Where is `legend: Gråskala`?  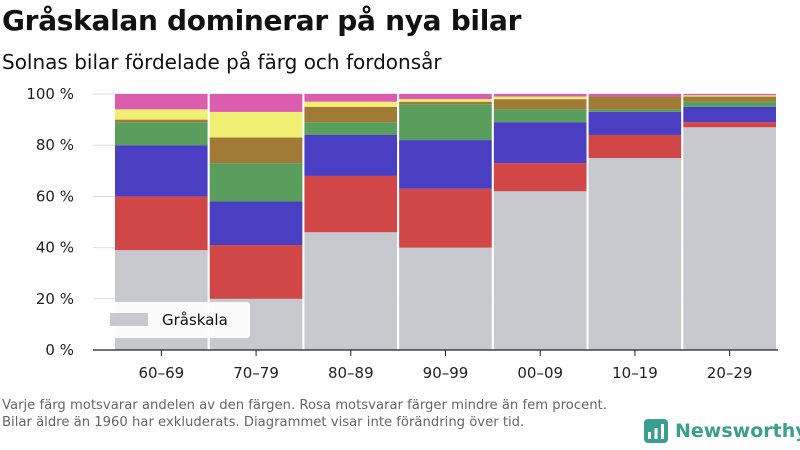 legend: Gråskala is located at coordinates (174, 320).